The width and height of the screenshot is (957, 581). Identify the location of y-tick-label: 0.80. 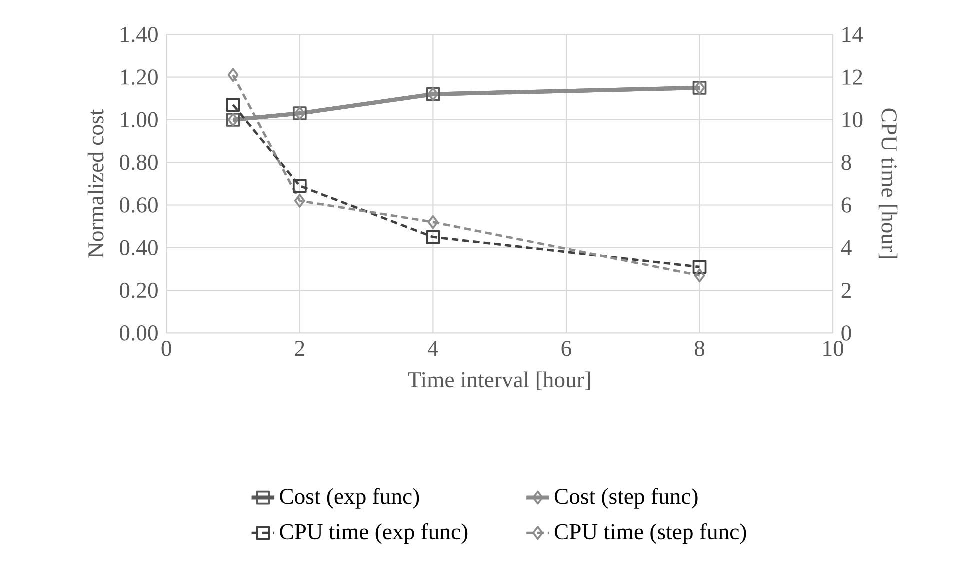
(139, 162).